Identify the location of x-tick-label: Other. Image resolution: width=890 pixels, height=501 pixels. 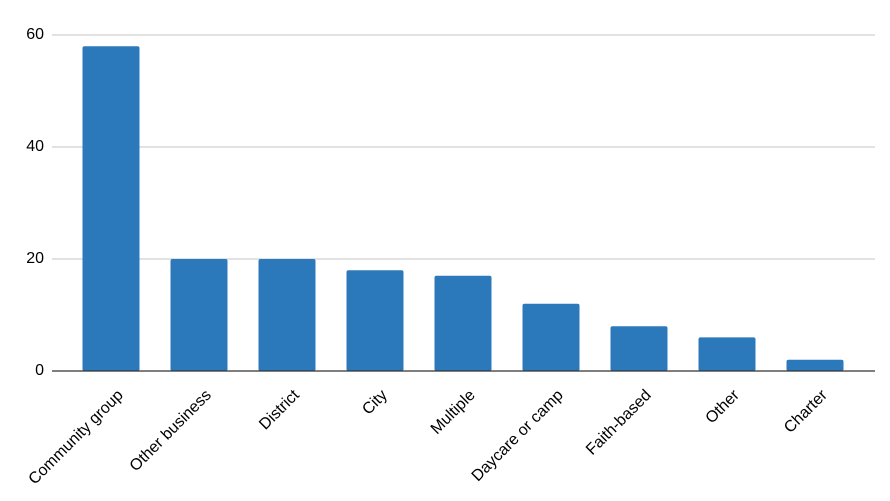
(722, 406).